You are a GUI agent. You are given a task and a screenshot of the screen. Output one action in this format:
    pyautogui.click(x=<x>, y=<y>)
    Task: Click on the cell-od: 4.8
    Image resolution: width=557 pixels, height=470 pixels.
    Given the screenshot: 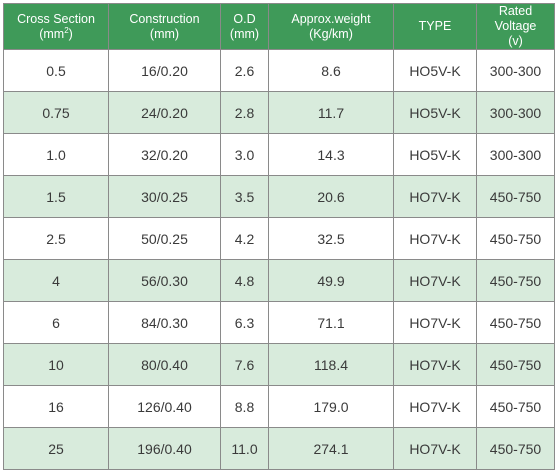 What is the action you would take?
    pyautogui.click(x=244, y=280)
    